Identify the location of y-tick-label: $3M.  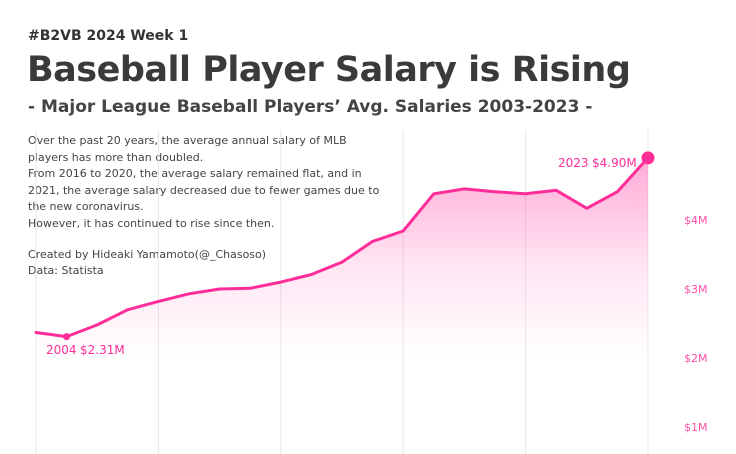
(696, 289).